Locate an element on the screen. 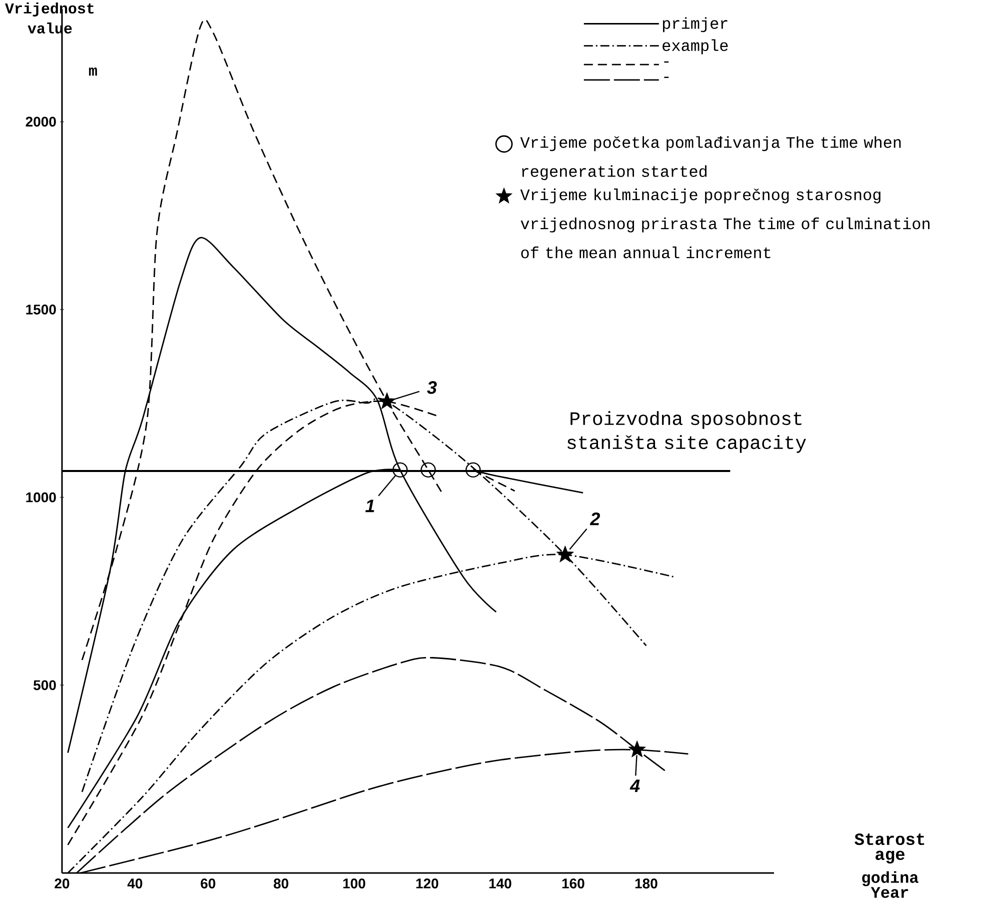  x-tick-label: 40 is located at coordinates (134, 883).